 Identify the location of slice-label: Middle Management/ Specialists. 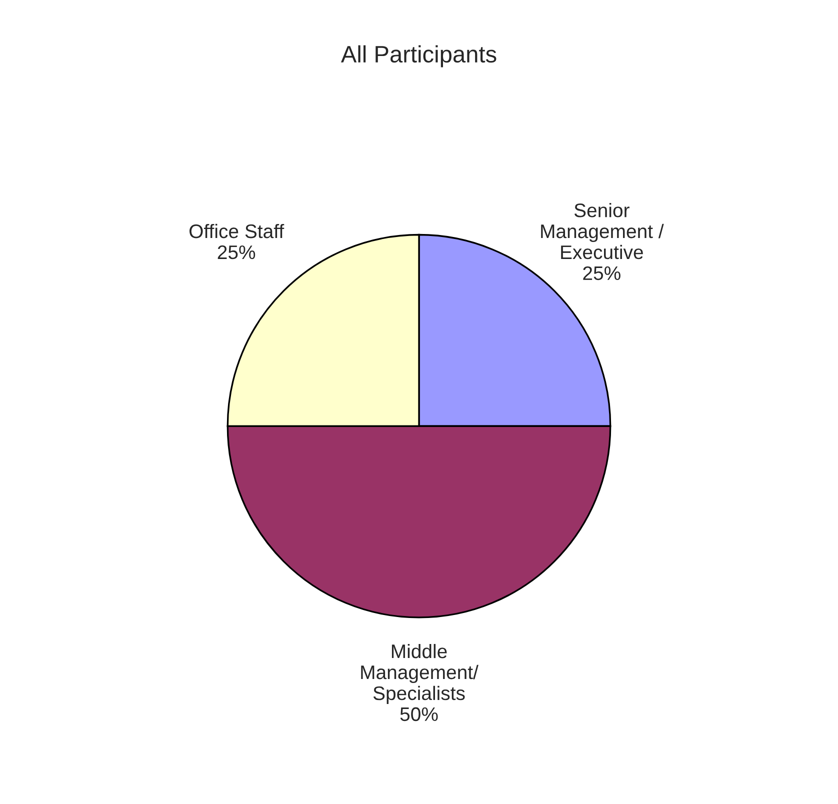
(419, 674).